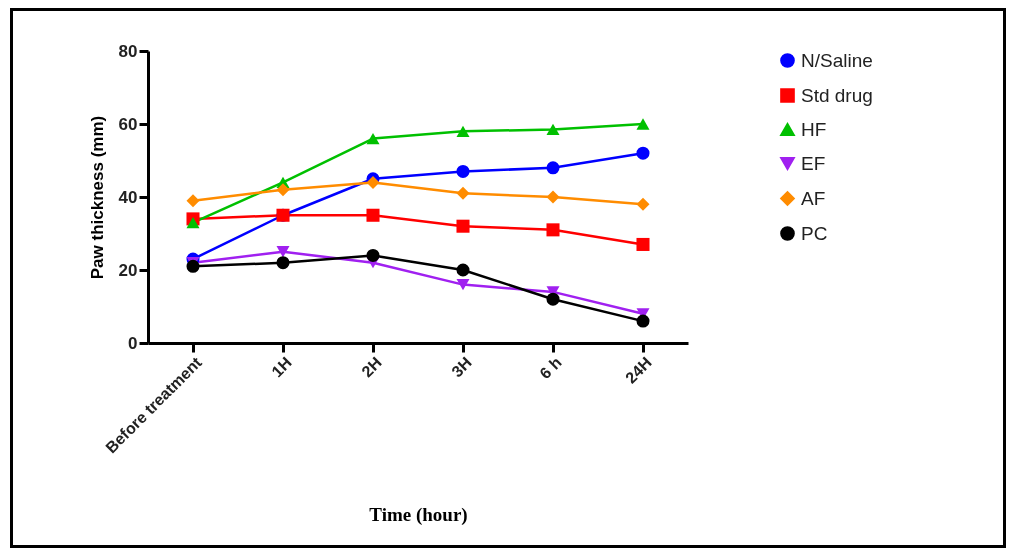 The image size is (1010, 550). What do you see at coordinates (371, 367) in the screenshot?
I see `x-tick-label: 2H` at bounding box center [371, 367].